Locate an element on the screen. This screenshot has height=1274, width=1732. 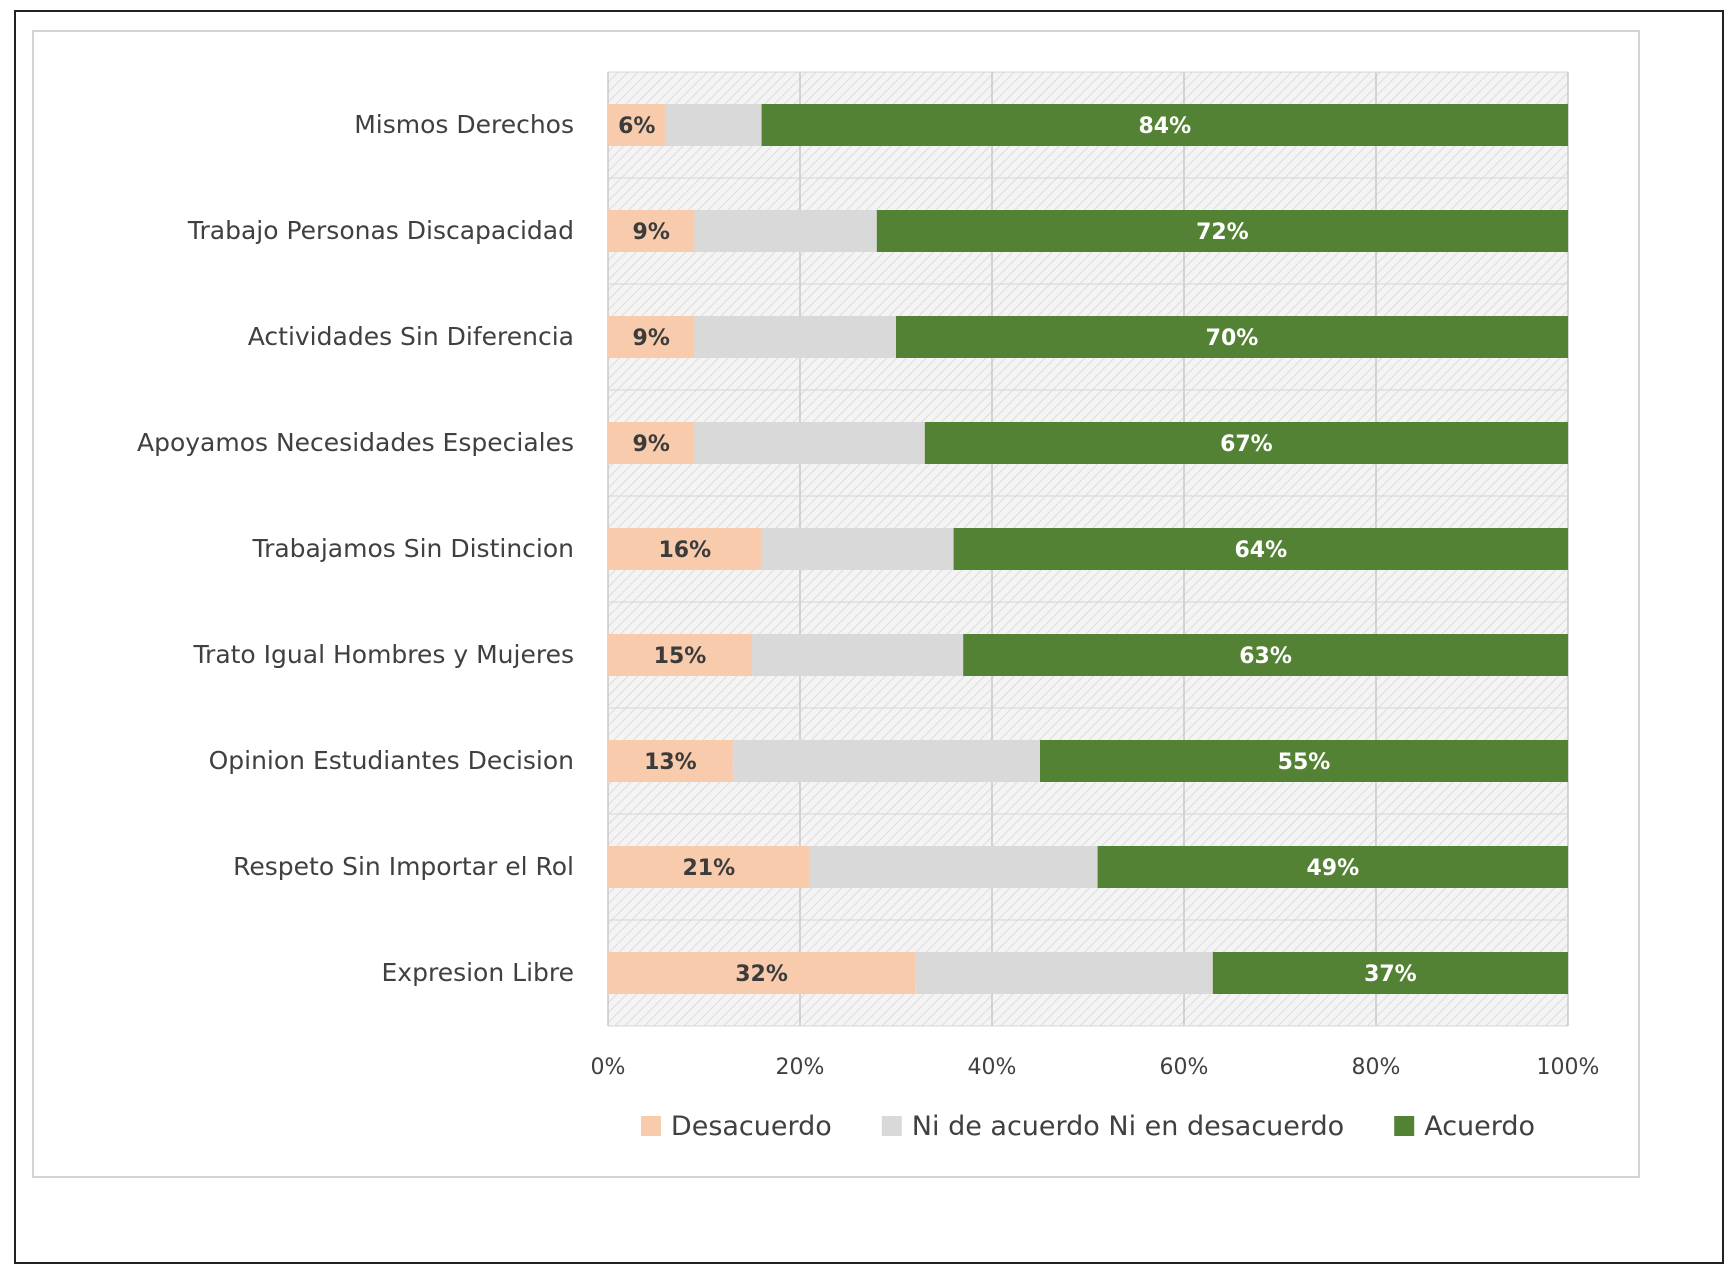
x-tick-label: 20% is located at coordinates (800, 1067).